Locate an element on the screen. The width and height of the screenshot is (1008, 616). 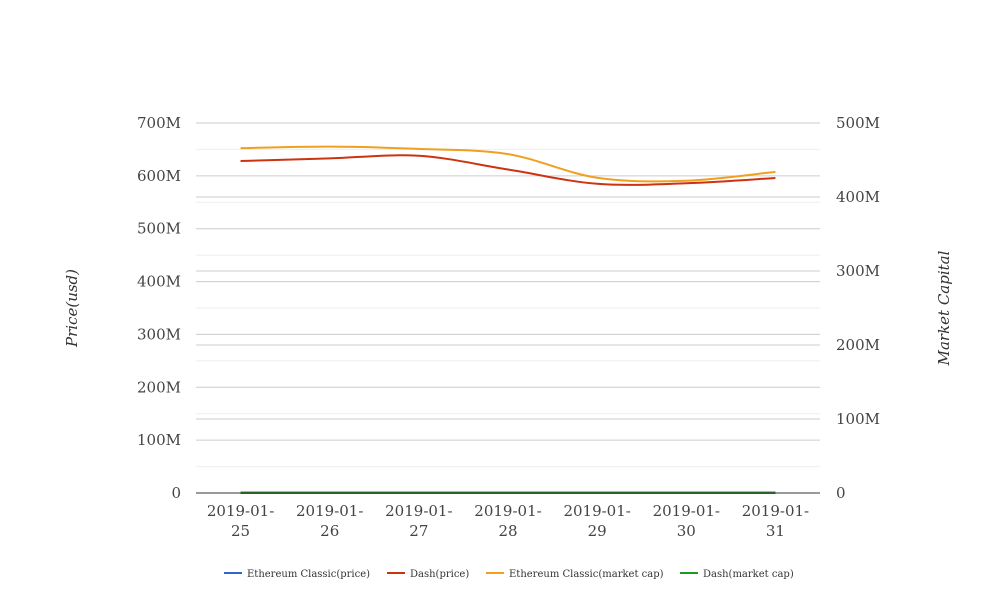
x-tick-label: 2019-01-29 is located at coordinates (596, 521).